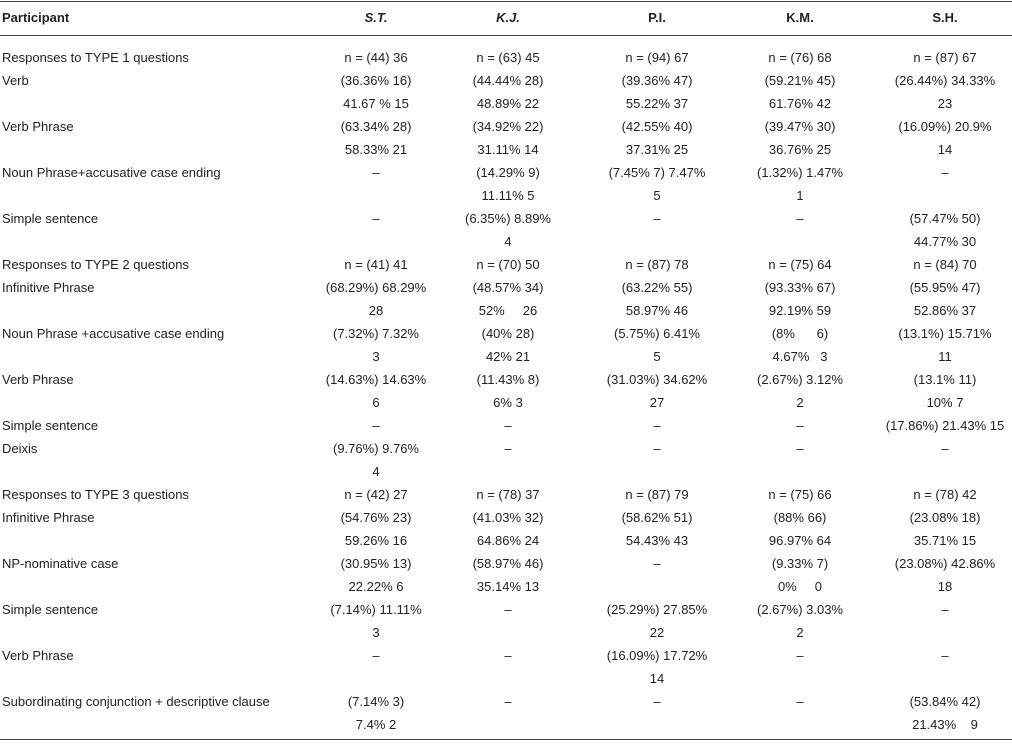 The image size is (1012, 745). Describe the element at coordinates (657, 333) in the screenshot. I see `cell-text: (5.75%) 6.41%` at that location.